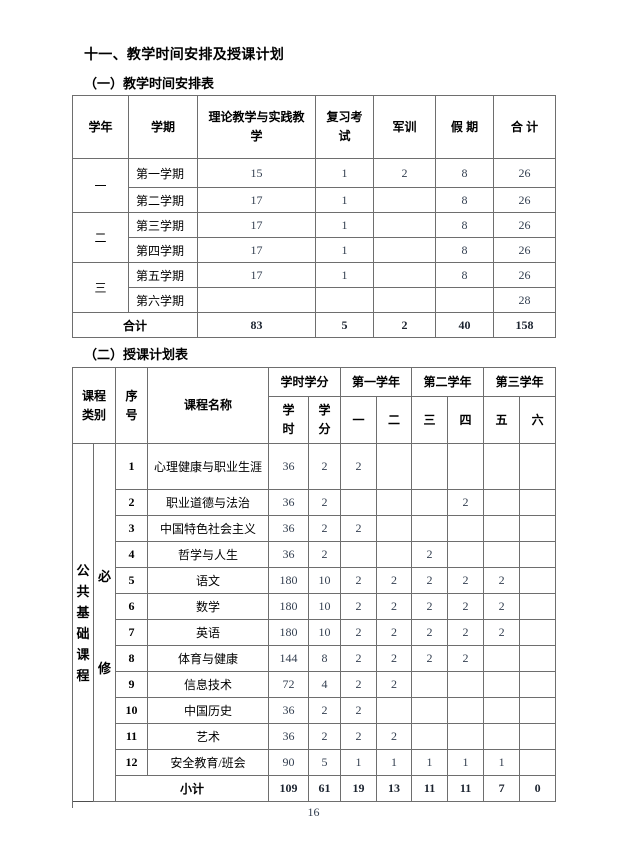  Describe the element at coordinates (314, 185) in the screenshot. I see `table-row: 一第一学期 15 1 2 8 26` at that location.